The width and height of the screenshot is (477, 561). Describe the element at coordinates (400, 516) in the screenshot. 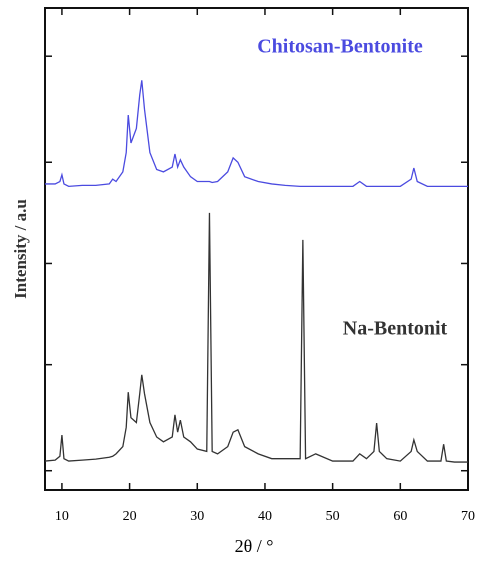

I see `x-tick-label: 60` at that location.